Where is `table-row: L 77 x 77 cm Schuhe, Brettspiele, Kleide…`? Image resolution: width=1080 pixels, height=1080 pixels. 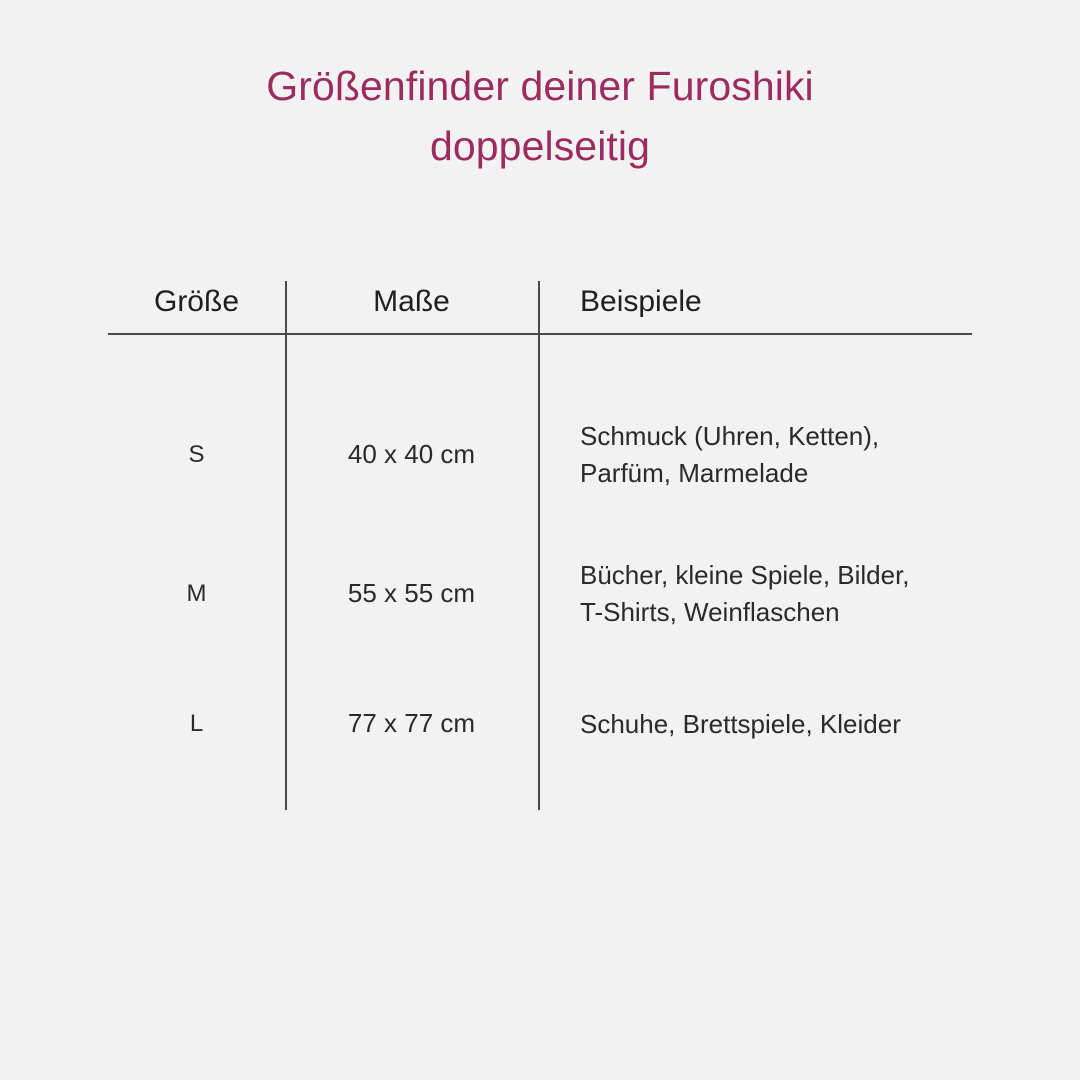
table-row: L 77 x 77 cm Schuhe, Brettspiele, Kleide… is located at coordinates (540, 724).